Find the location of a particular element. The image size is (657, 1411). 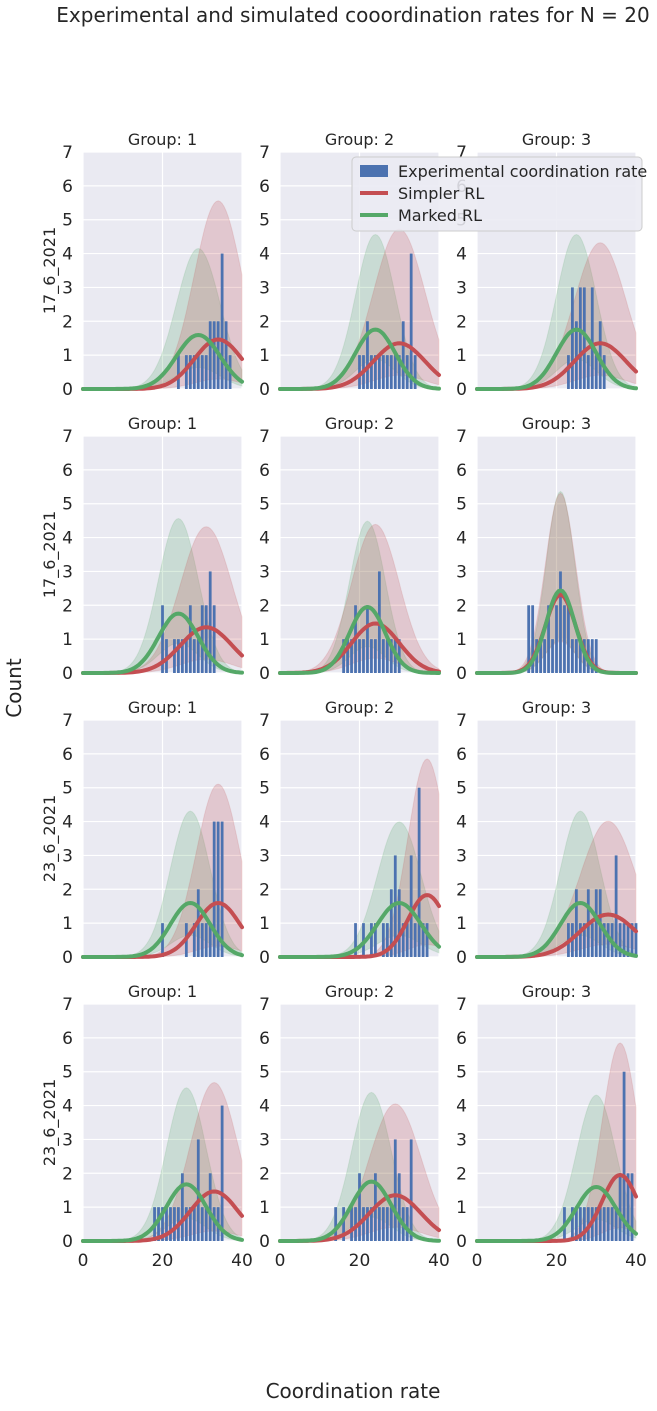

row-label: 23_6_2021 is located at coordinates (50, 1122).